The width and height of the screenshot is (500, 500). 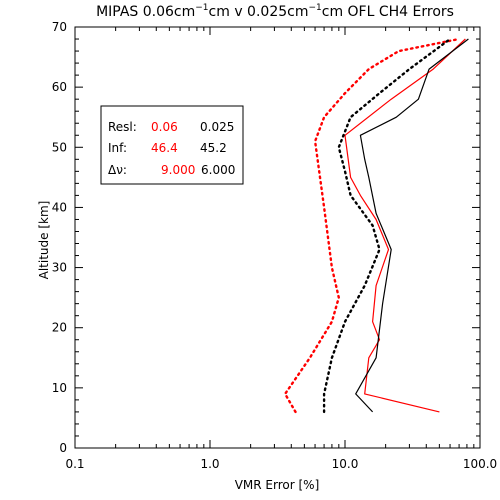 I want to click on y-tick-label: 40, so click(x=59, y=207).